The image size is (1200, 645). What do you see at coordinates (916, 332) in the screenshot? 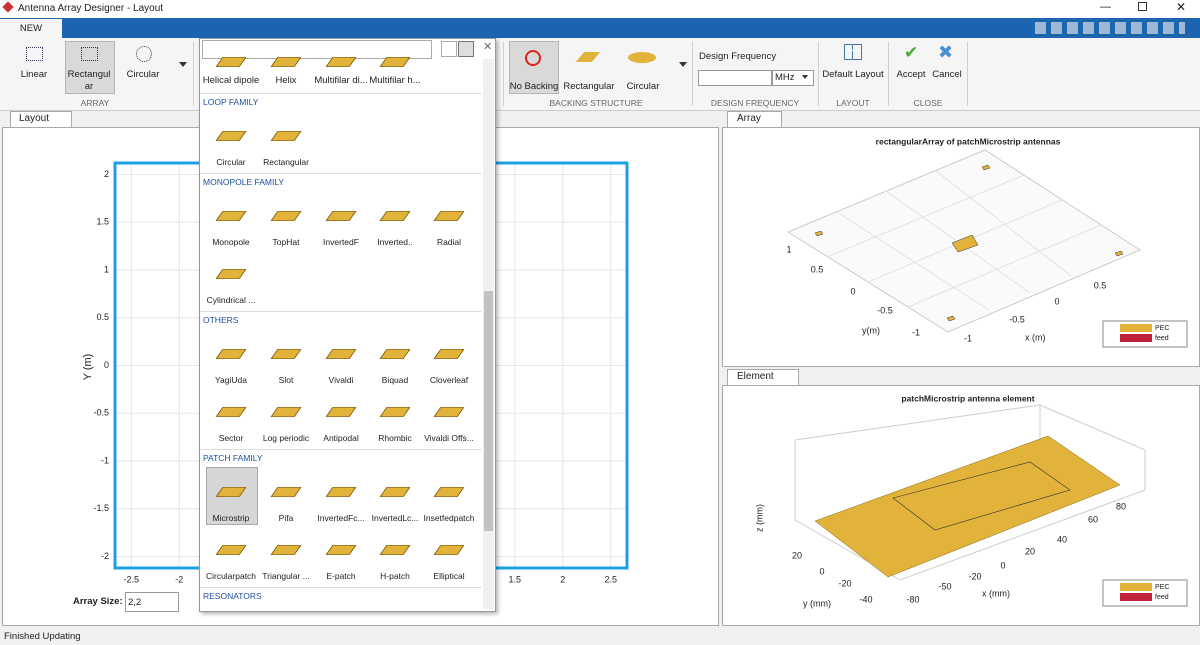
I see `tick-label: -1` at bounding box center [916, 332].